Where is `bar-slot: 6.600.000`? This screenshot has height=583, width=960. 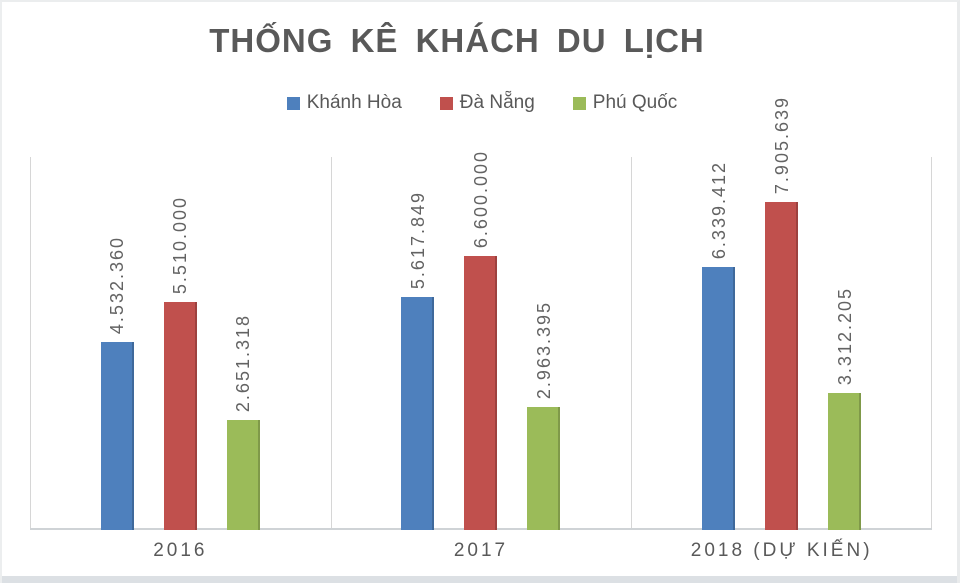
bar-slot: 6.600.000 is located at coordinates (481, 340).